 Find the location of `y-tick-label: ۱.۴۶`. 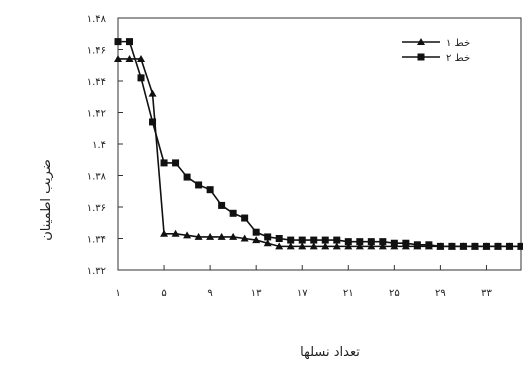

y-tick-label: ۱.۴۶ is located at coordinates (96, 51).